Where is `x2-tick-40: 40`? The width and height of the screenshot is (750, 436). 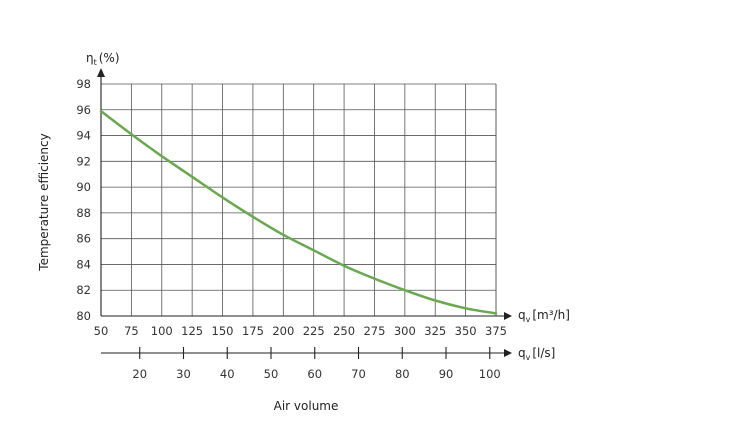
x2-tick-40: 40 is located at coordinates (227, 374).